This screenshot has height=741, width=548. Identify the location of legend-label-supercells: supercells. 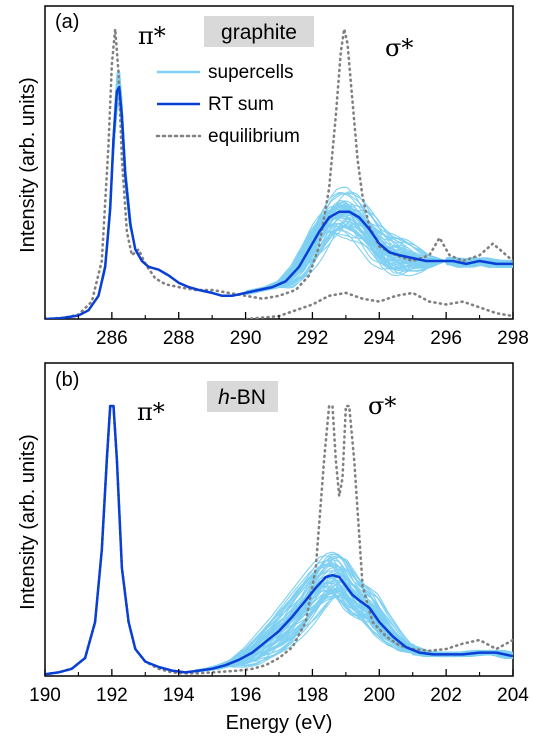
(251, 72).